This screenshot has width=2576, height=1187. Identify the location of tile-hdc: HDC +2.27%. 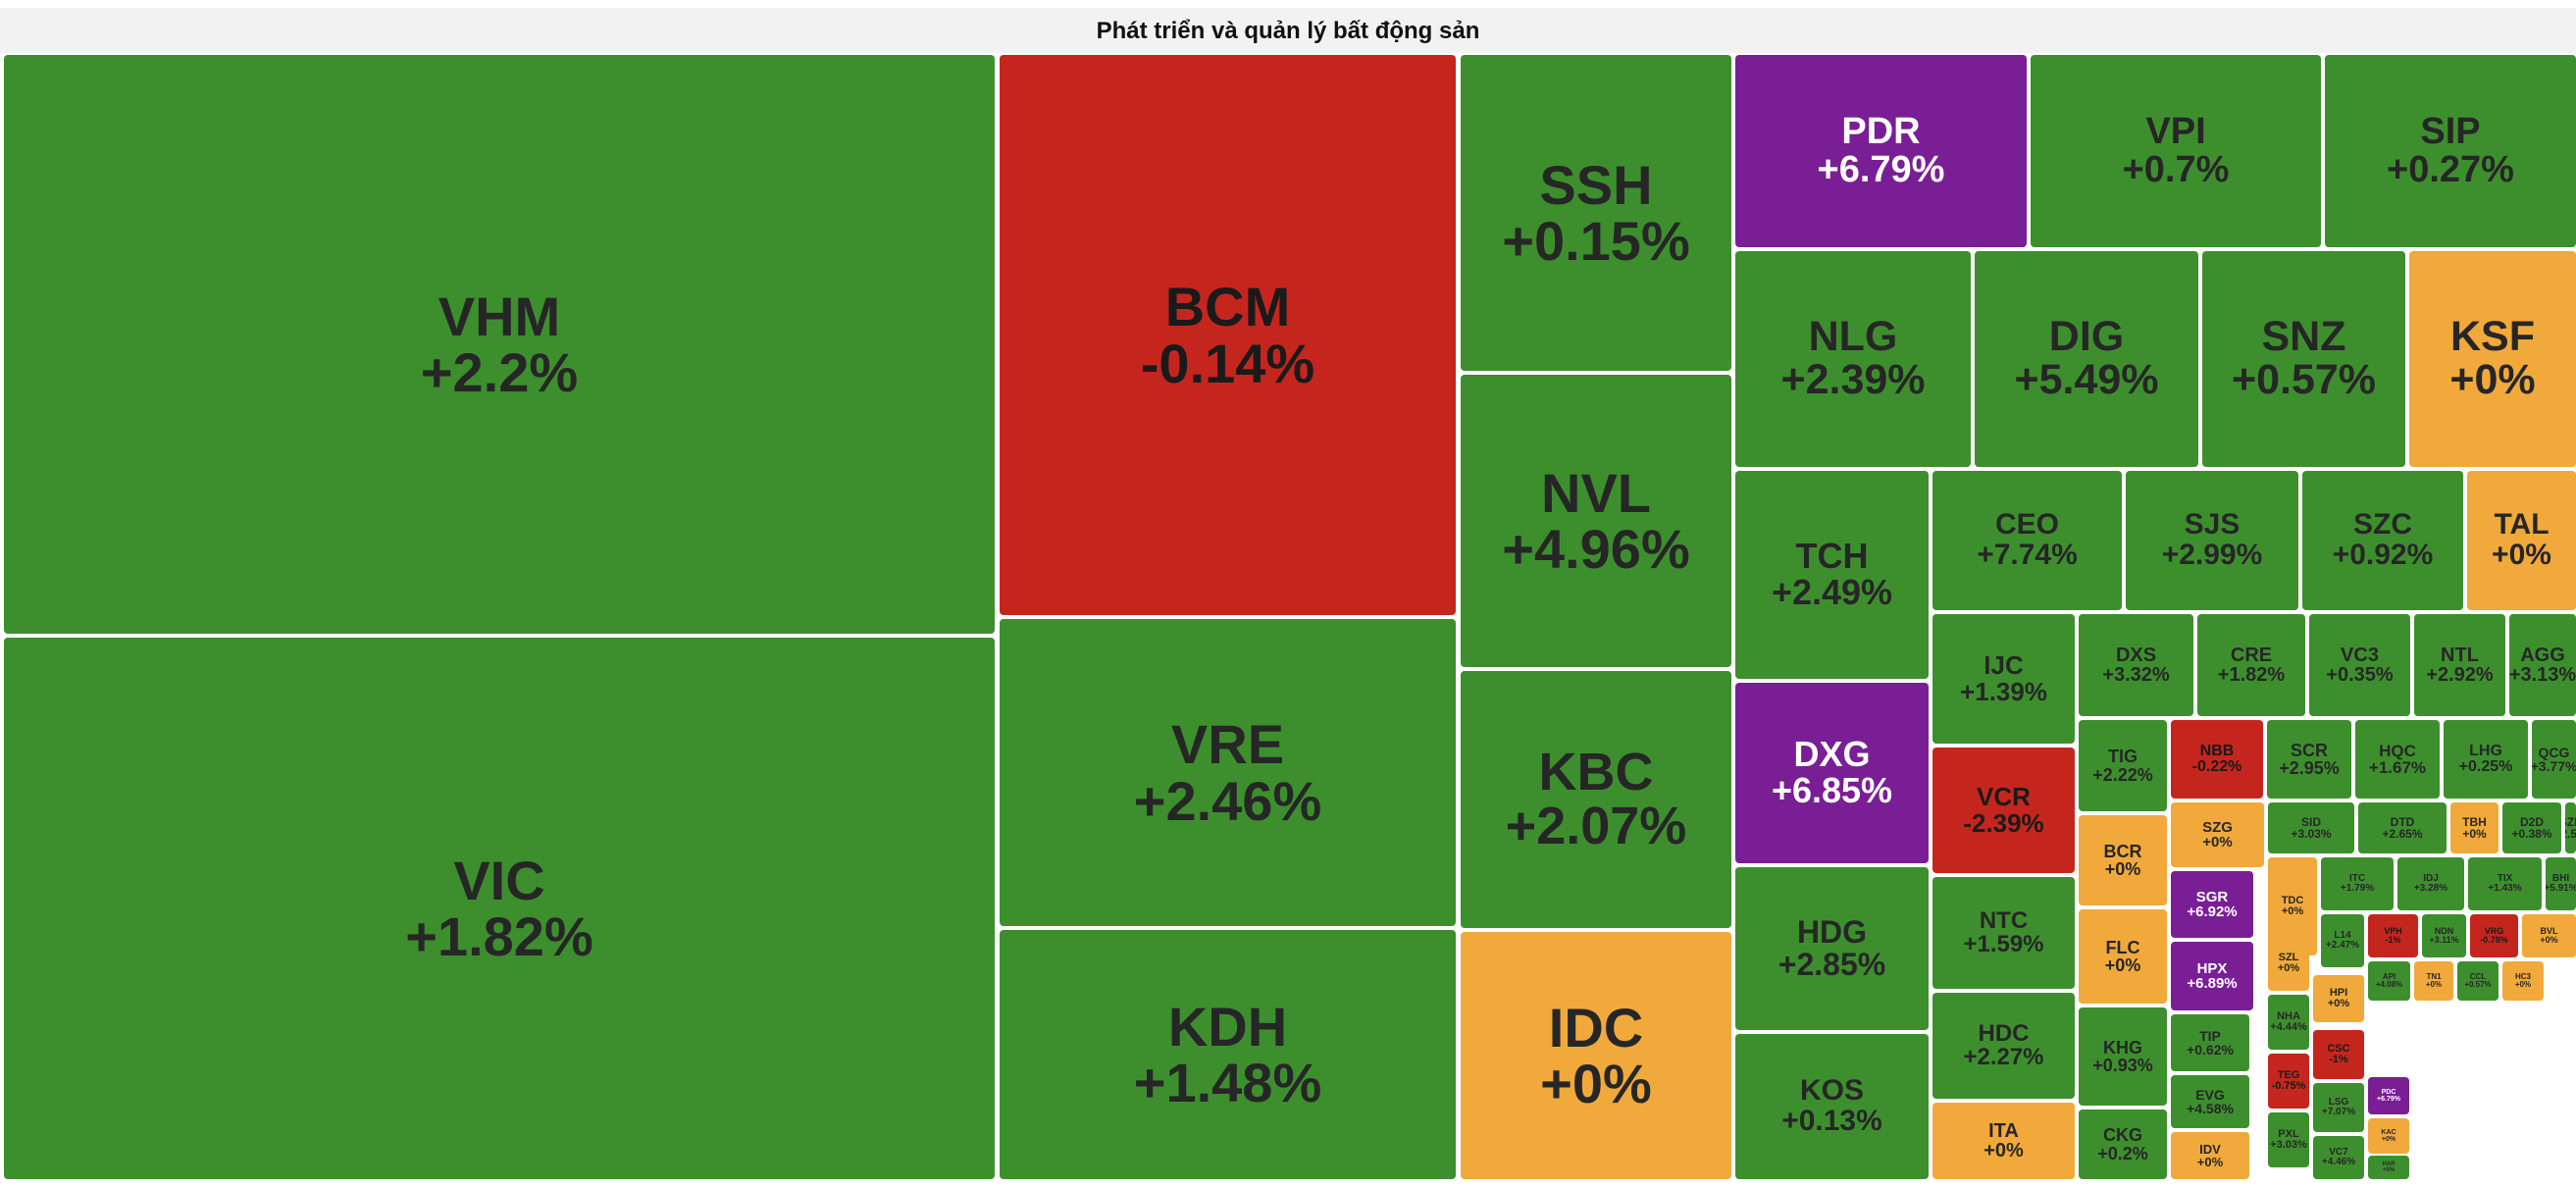
(2003, 1046).